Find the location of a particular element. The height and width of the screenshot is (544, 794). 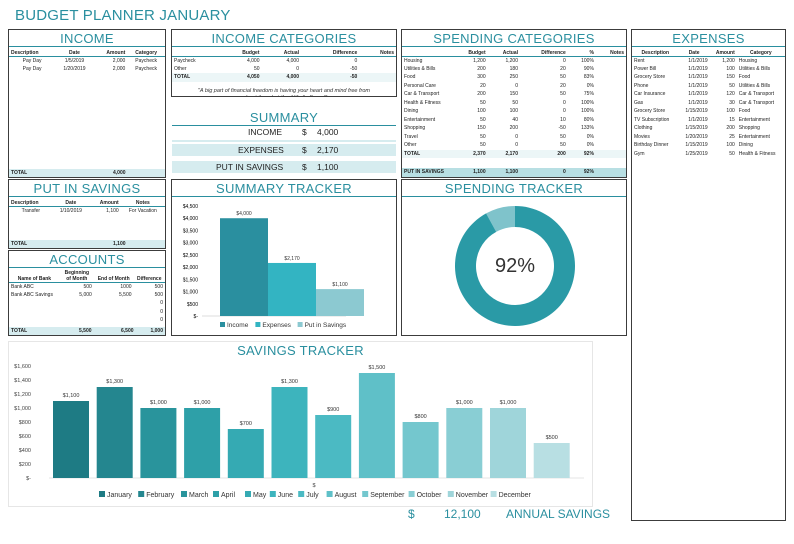

table-row: Bank ABC Savings 5,000 5,500 500 is located at coordinates (87, 295).